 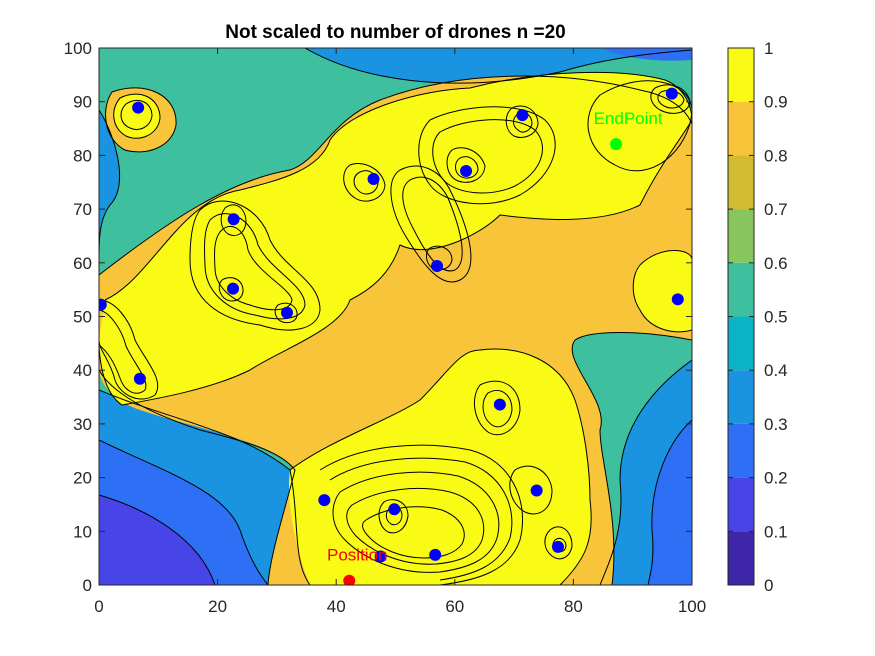 I want to click on x-tick-label: 60, so click(x=454, y=606).